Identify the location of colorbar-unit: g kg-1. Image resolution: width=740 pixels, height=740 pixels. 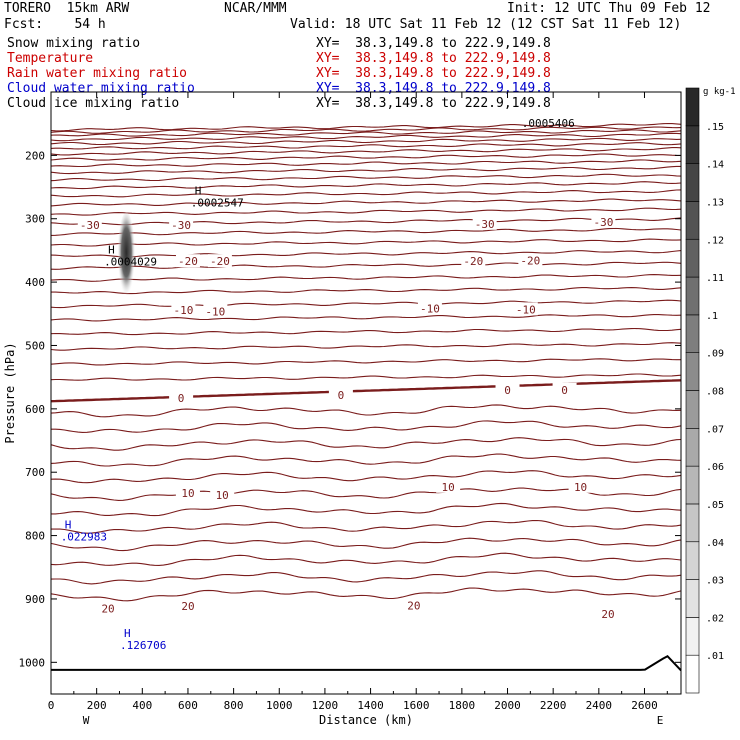
(719, 92).